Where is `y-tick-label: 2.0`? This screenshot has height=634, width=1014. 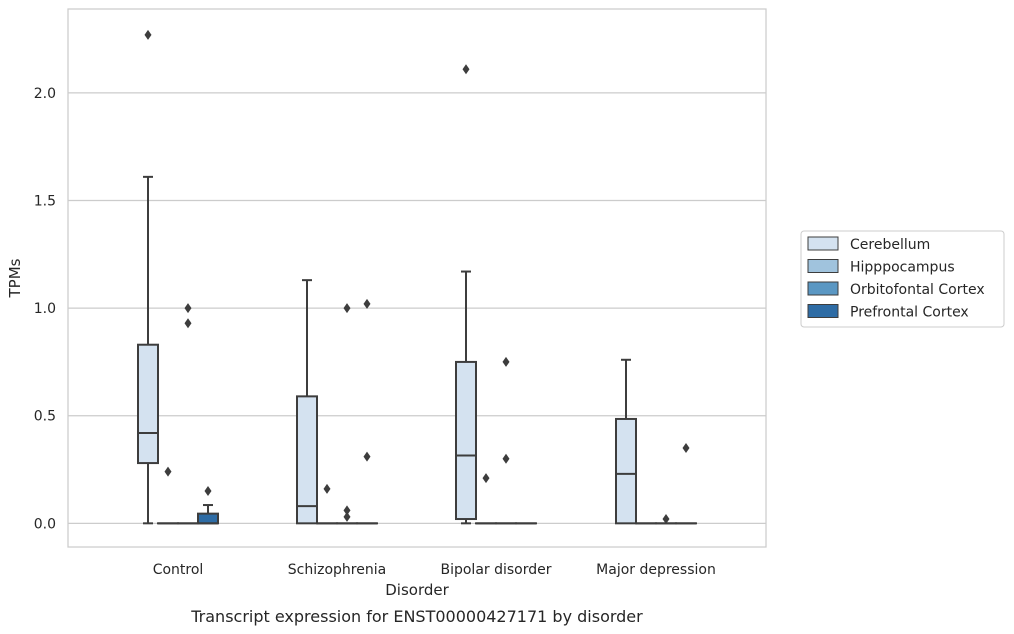 y-tick-label: 2.0 is located at coordinates (45, 94).